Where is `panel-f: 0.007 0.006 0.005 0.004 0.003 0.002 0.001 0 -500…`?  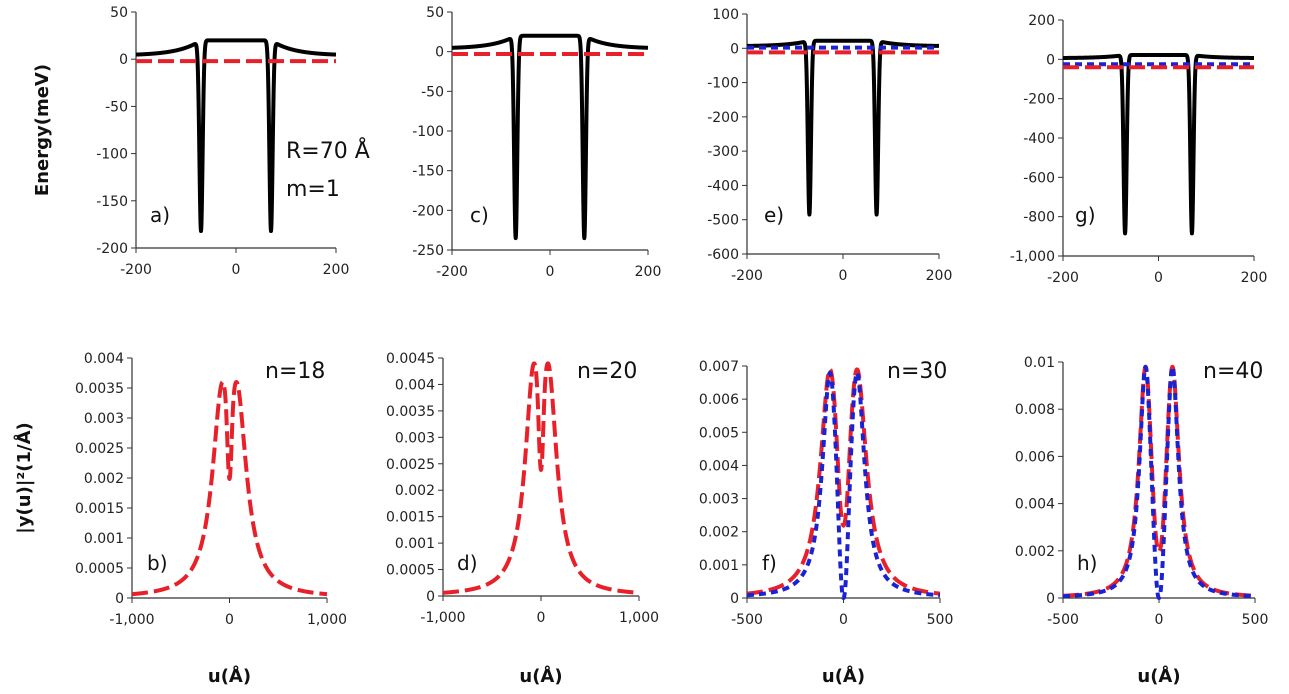 panel-f: 0.007 0.006 0.005 0.004 0.003 0.002 0.001 0 -500… is located at coordinates (826, 523).